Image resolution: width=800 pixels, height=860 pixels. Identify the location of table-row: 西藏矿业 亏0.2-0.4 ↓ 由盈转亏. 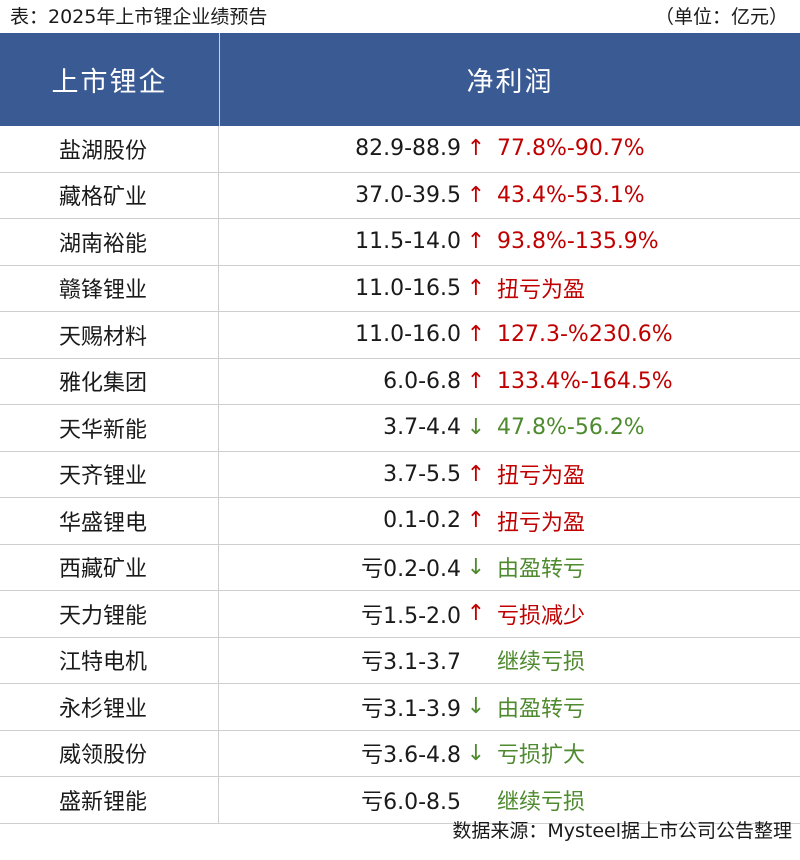
(400, 567).